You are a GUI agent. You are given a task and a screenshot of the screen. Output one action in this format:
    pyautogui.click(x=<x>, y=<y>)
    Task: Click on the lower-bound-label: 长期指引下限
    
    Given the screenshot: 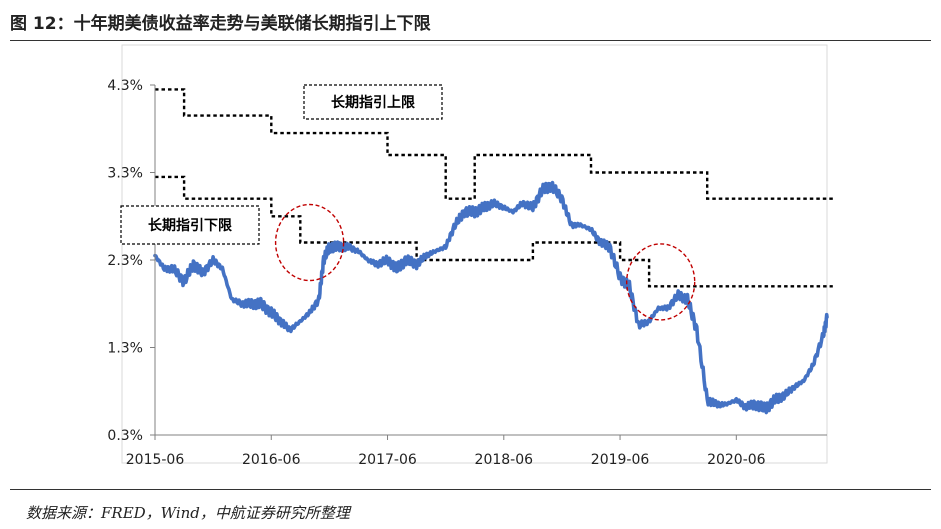 What is the action you would take?
    pyautogui.click(x=190, y=225)
    